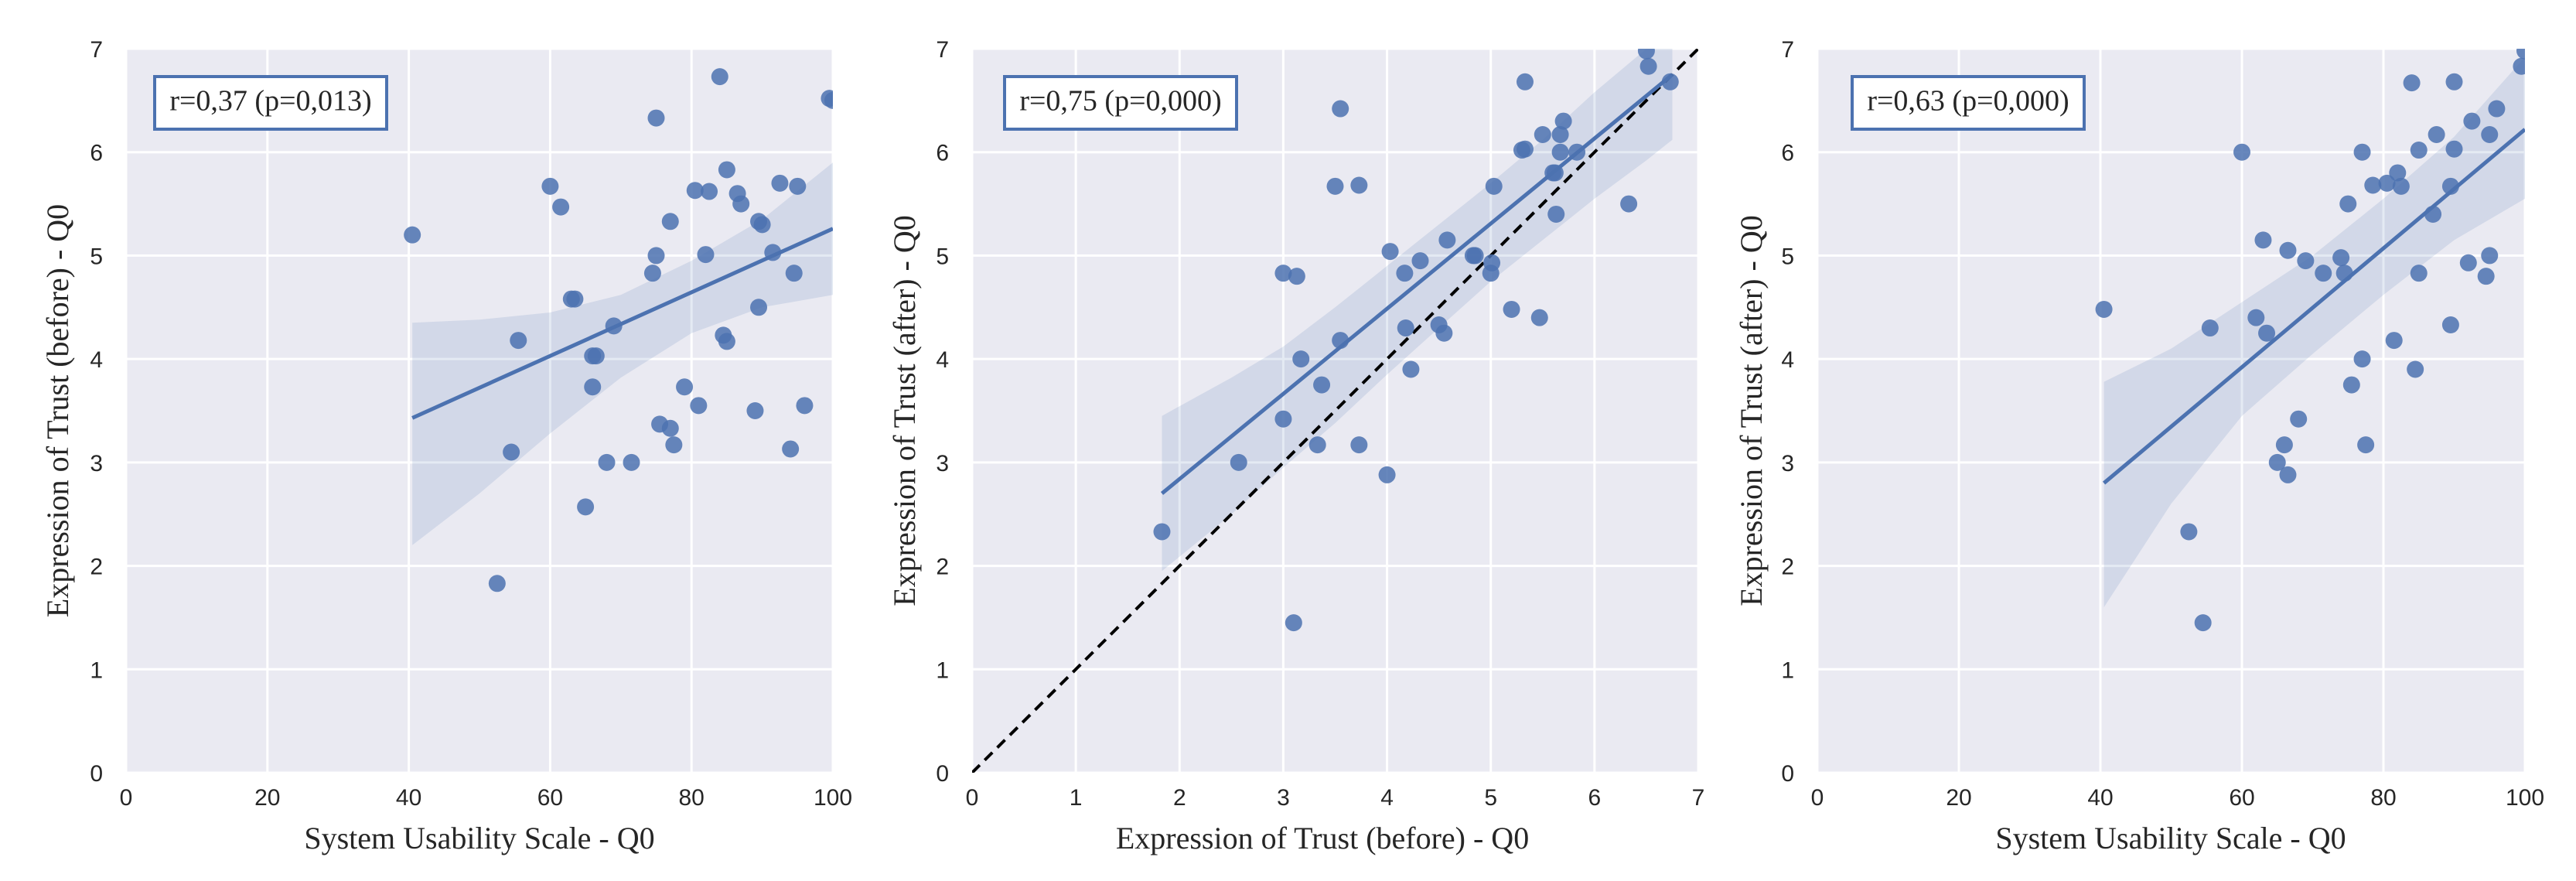  I want to click on x-tick-label: 5, so click(1490, 798).